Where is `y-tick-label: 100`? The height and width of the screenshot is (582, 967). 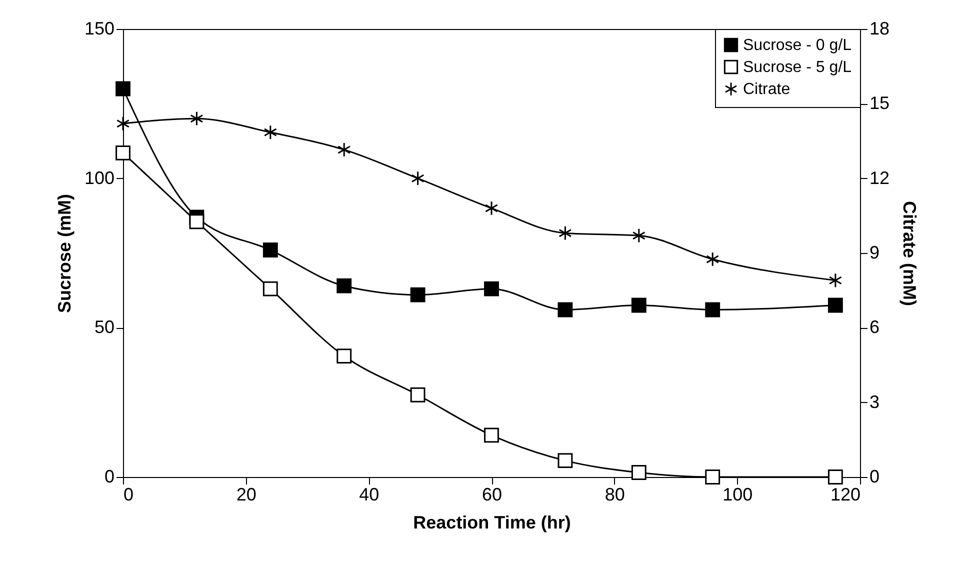 y-tick-label: 100 is located at coordinates (99, 178).